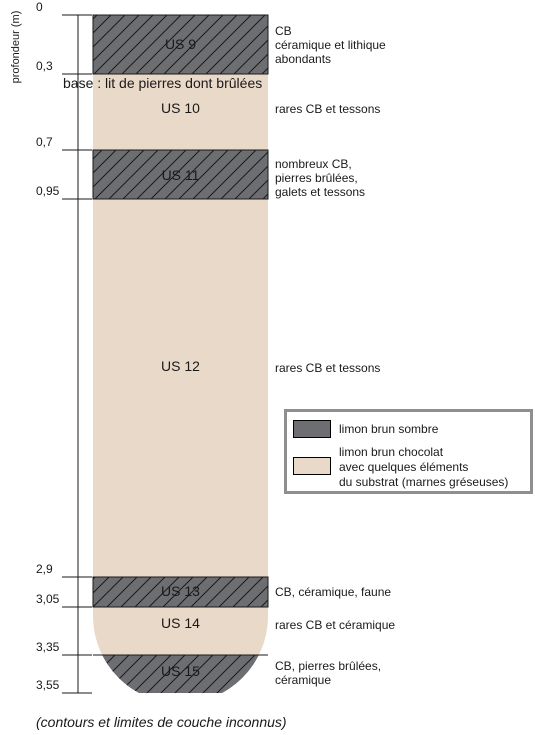 The width and height of the screenshot is (535, 735). Describe the element at coordinates (283, 31) in the screenshot. I see `layer-description-line: CB` at that location.